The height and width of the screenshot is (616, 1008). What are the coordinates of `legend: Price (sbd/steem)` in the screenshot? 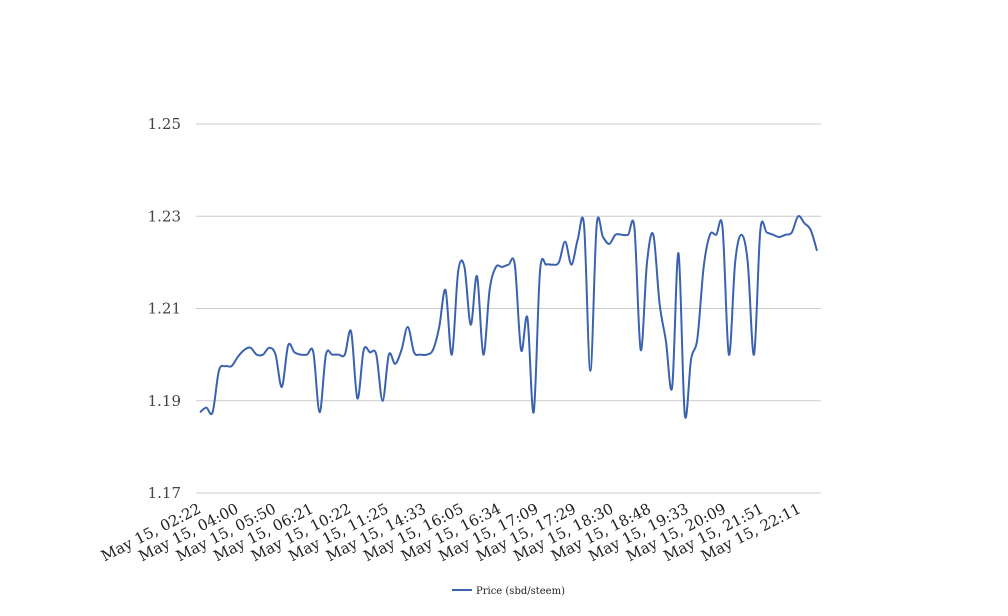 It's located at (508, 591).